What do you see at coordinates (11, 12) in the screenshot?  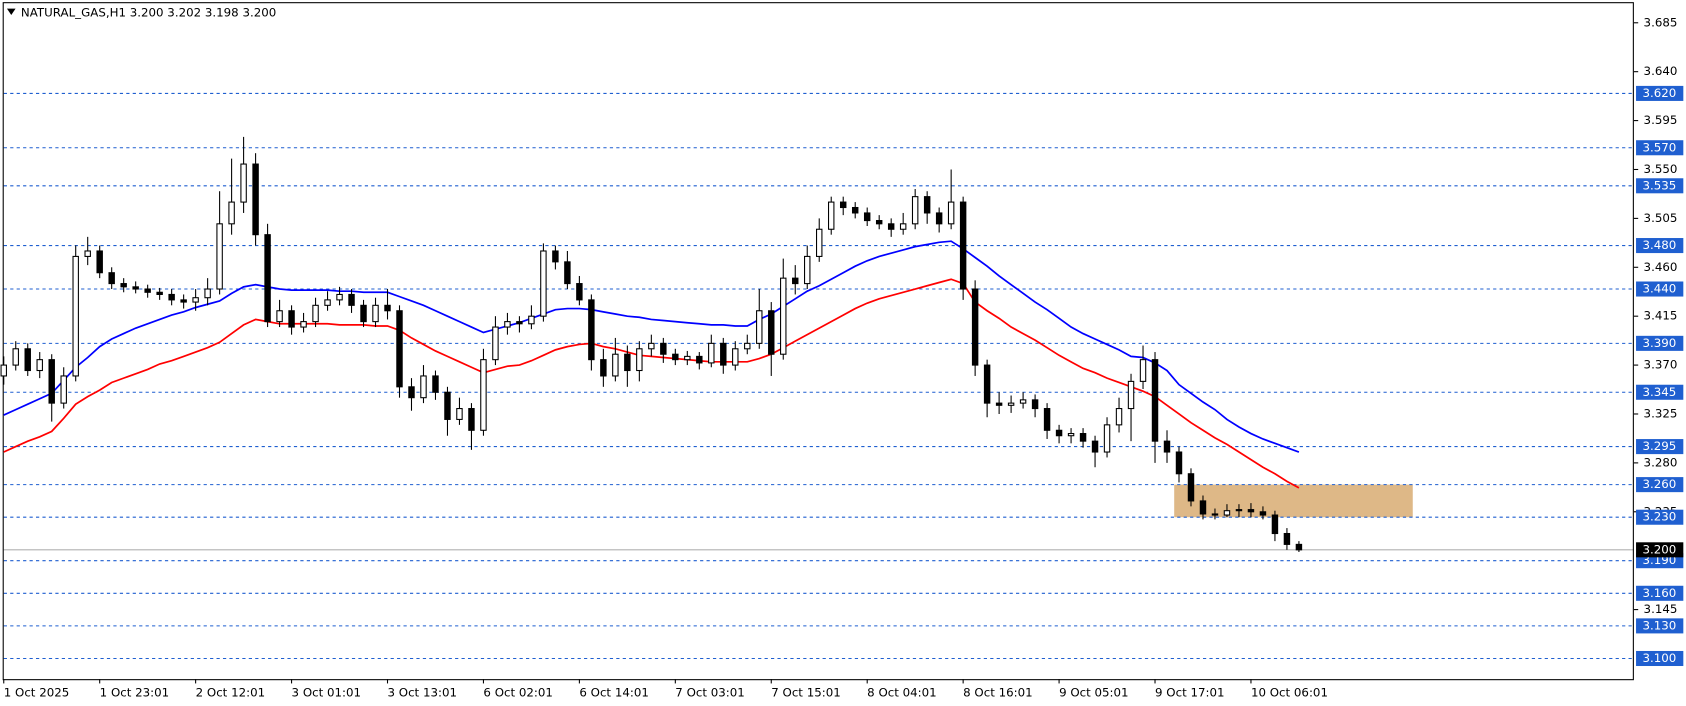 I see `menu-triangle` at bounding box center [11, 12].